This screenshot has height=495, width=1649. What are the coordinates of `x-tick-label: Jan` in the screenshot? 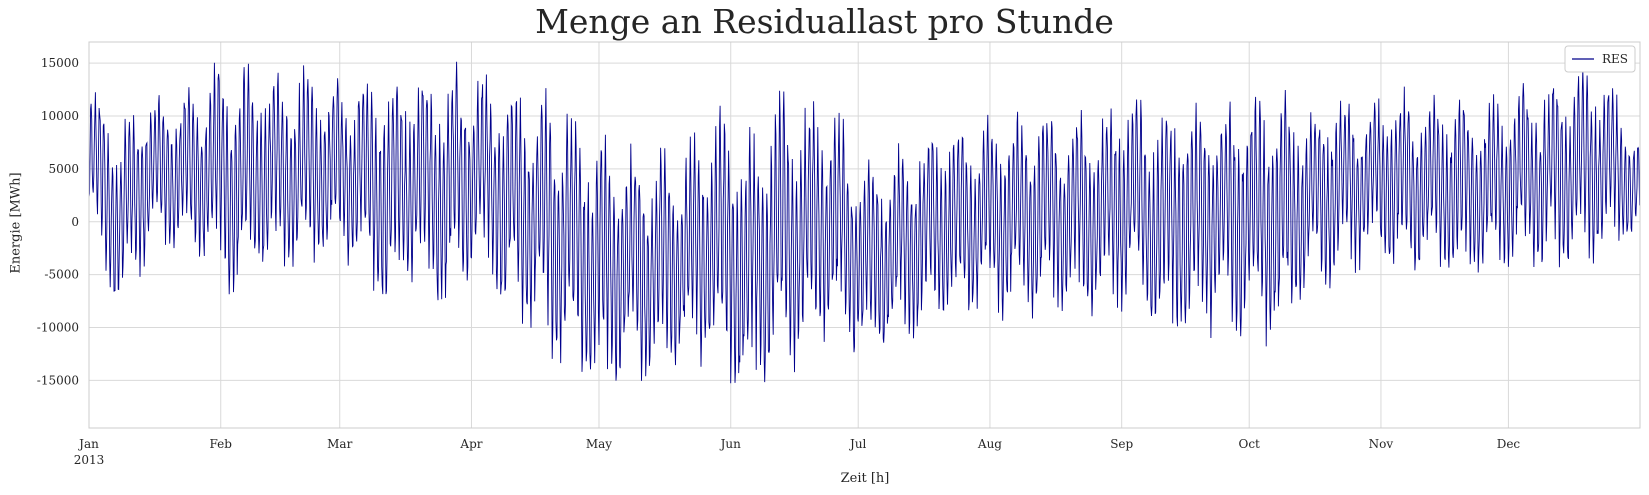 It's located at (88, 444).